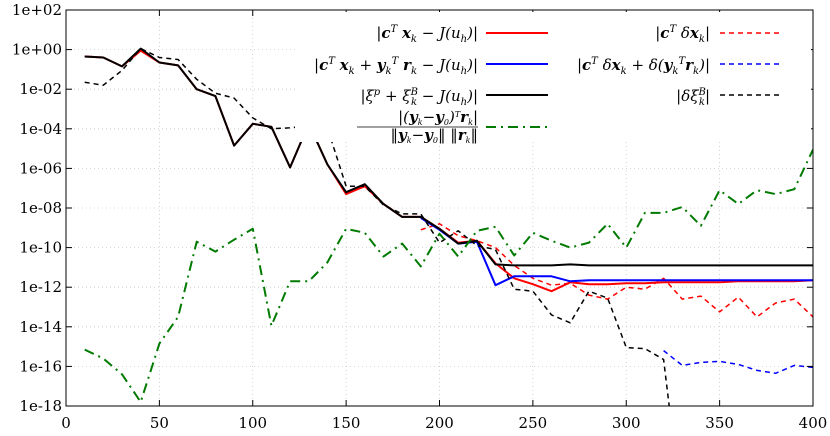  Describe the element at coordinates (396, 66) in the screenshot. I see `svg-text: |cT xk + ykT rk − J(uh)|` at that location.